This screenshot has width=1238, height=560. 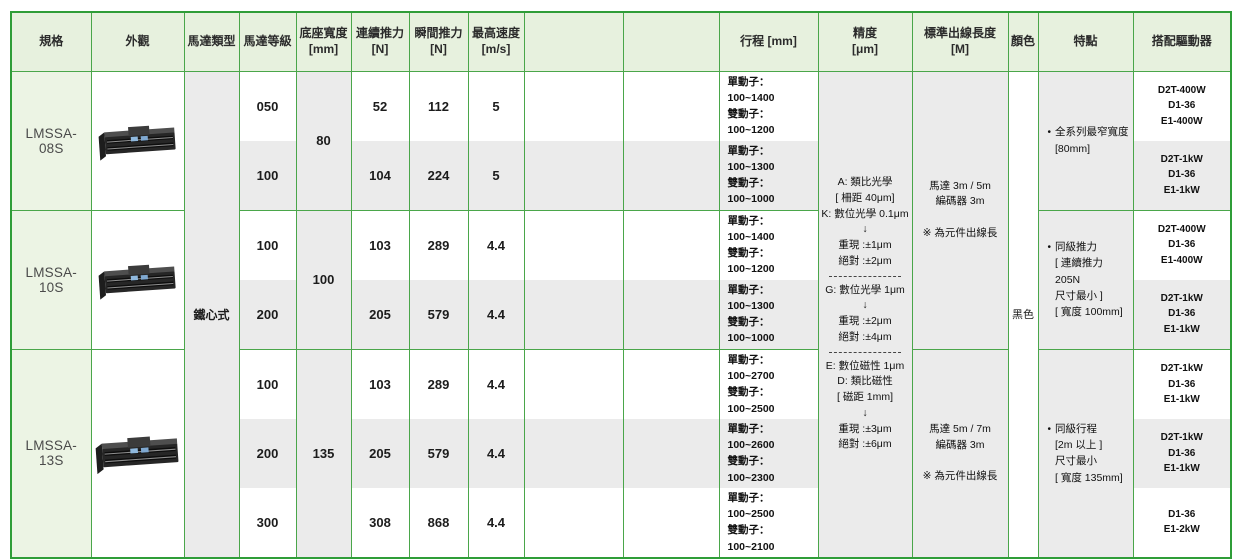 I want to click on header-max-speed: 最高速度 [m/s], so click(x=496, y=41).